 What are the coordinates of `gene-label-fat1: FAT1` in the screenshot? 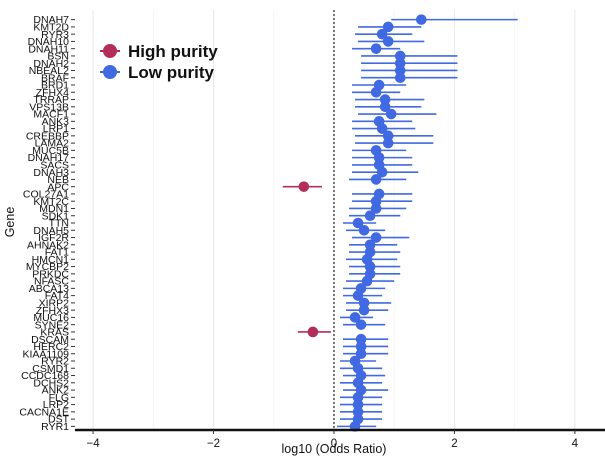 It's located at (57, 253).